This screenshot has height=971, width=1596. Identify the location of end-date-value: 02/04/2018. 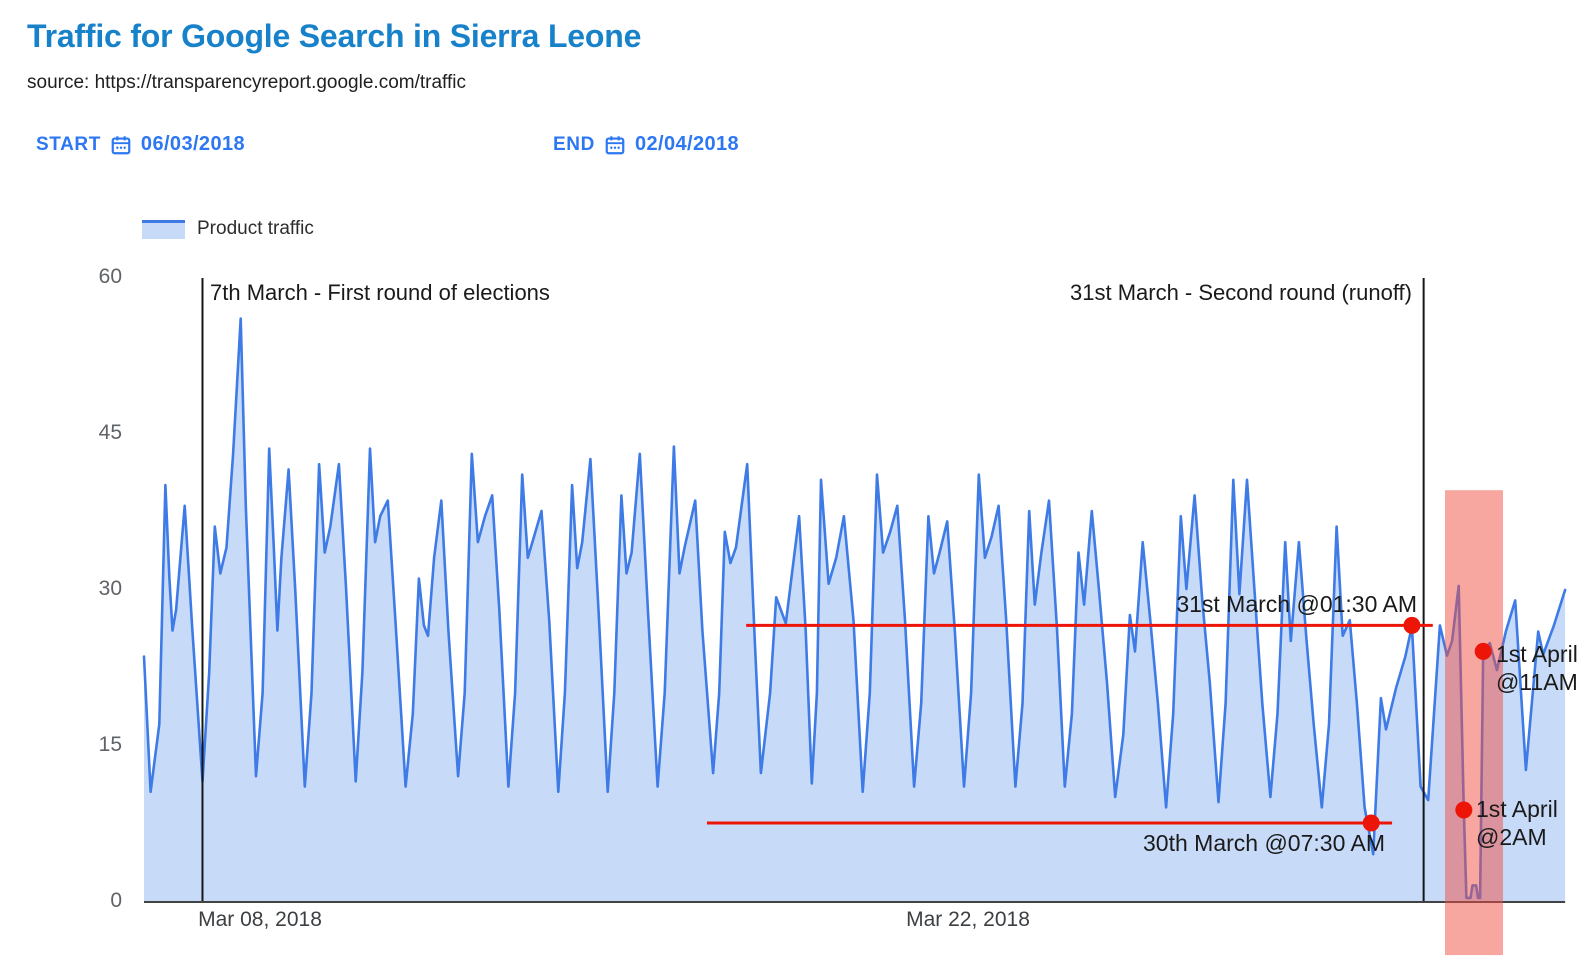
(687, 144).